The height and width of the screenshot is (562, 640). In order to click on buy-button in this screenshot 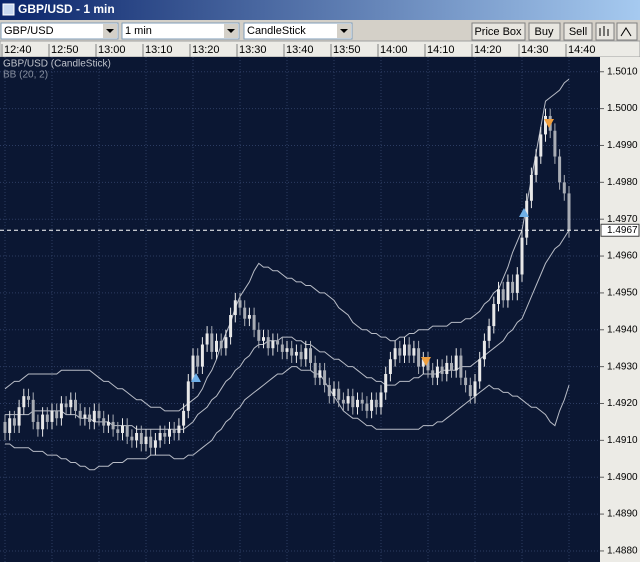, I will do `click(544, 31)`.